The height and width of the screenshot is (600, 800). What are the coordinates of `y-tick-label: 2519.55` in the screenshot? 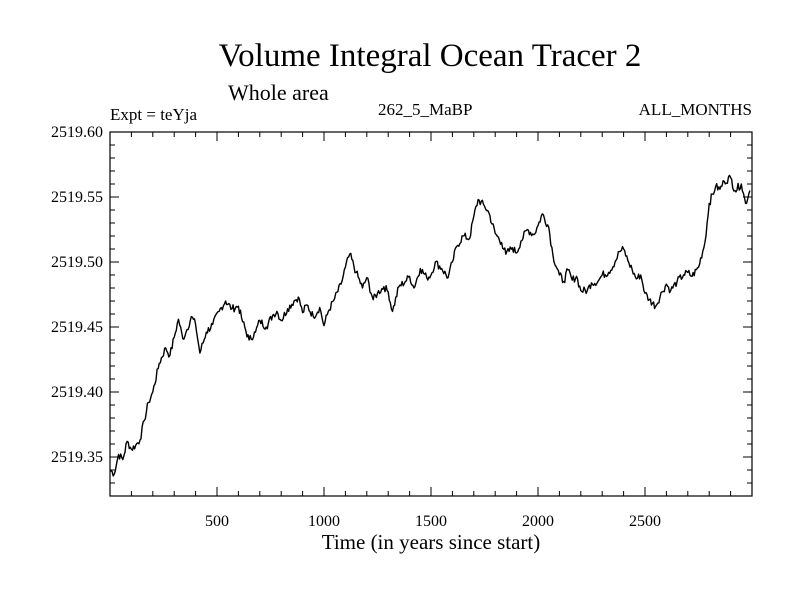 It's located at (77, 197).